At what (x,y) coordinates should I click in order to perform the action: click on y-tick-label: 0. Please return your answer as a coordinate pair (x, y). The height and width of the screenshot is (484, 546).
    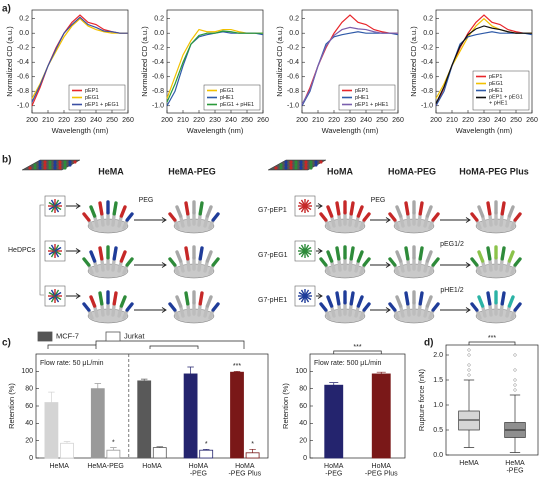
    Looking at the image, I should click on (31, 458).